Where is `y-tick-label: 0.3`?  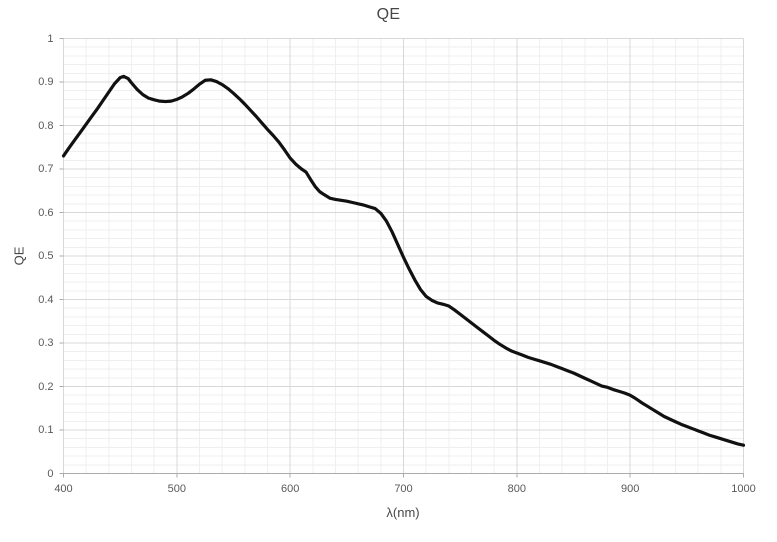 y-tick-label: 0.3 is located at coordinates (46, 343).